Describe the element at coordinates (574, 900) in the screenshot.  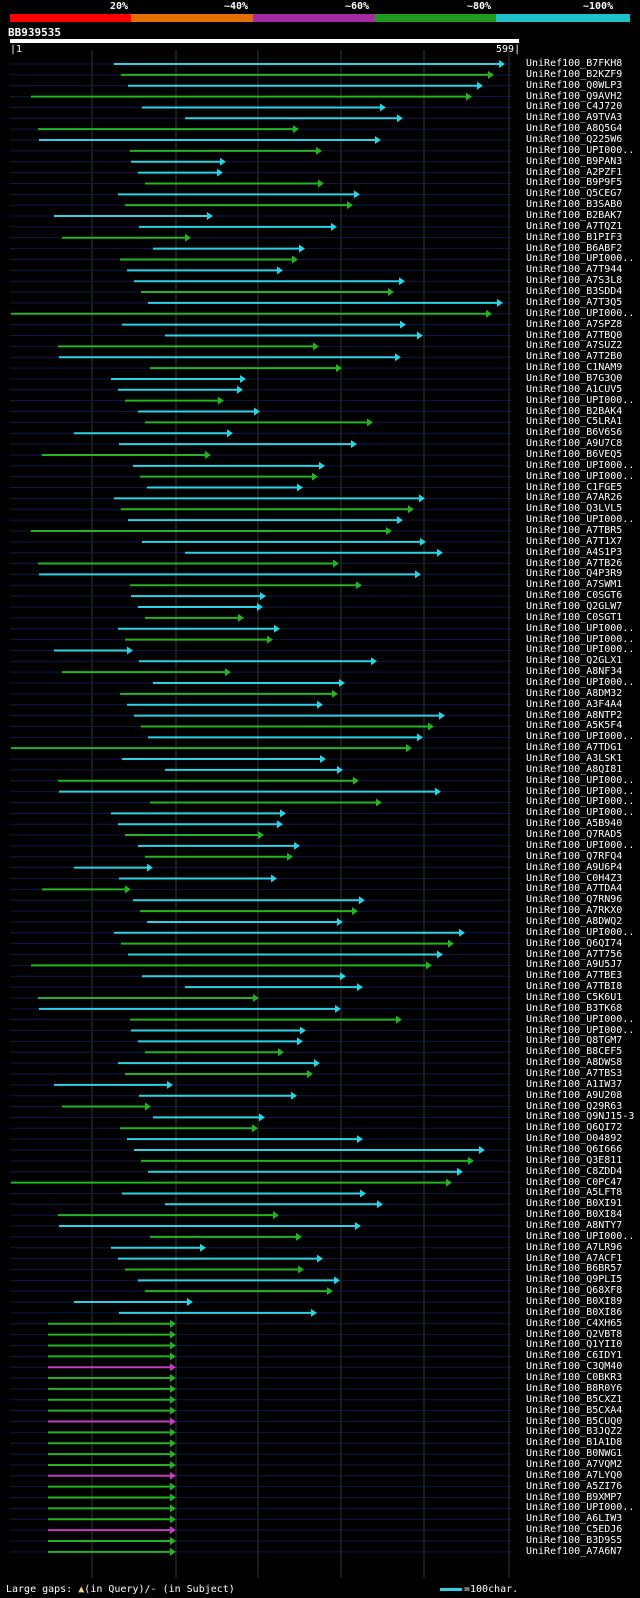
I see `hit-label: UniRef100_Q7RN96` at that location.